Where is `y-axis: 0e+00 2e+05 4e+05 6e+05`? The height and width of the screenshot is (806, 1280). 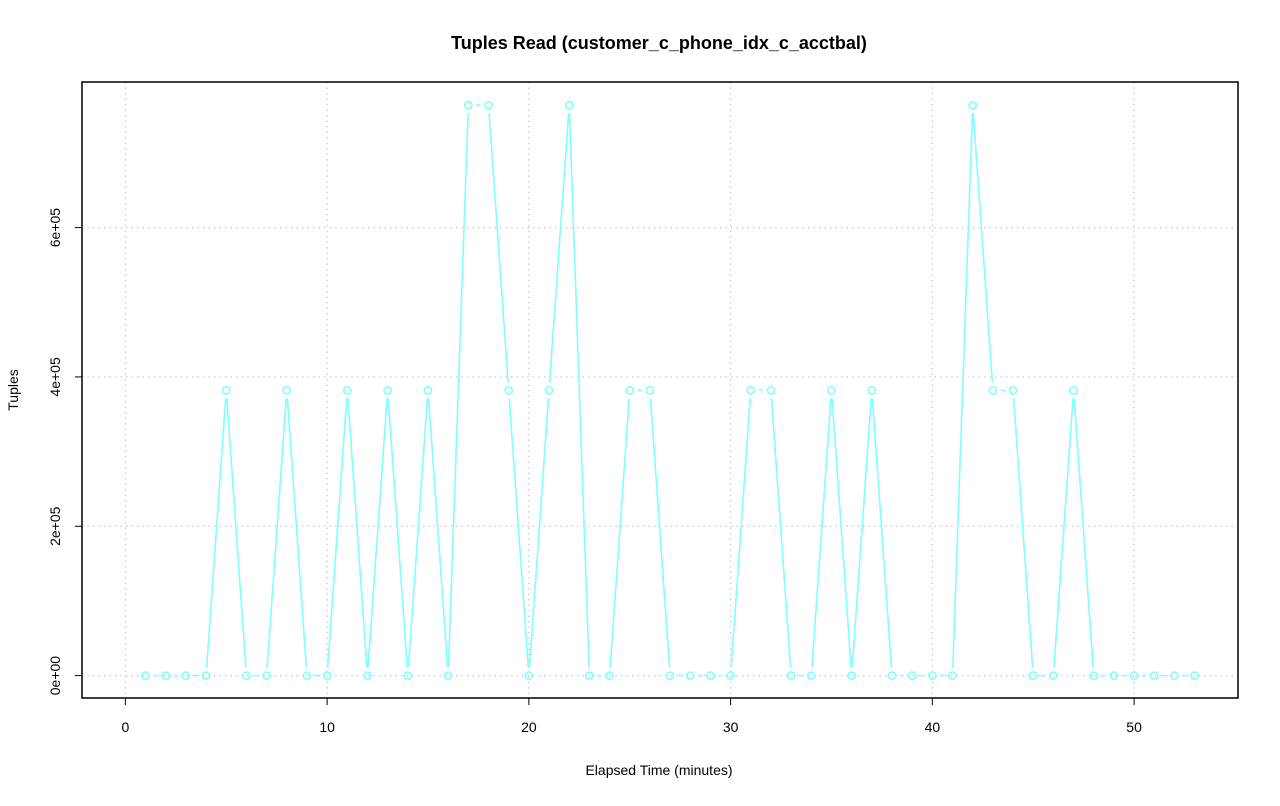
y-axis: 0e+00 2e+05 4e+05 6e+05 is located at coordinates (64, 452).